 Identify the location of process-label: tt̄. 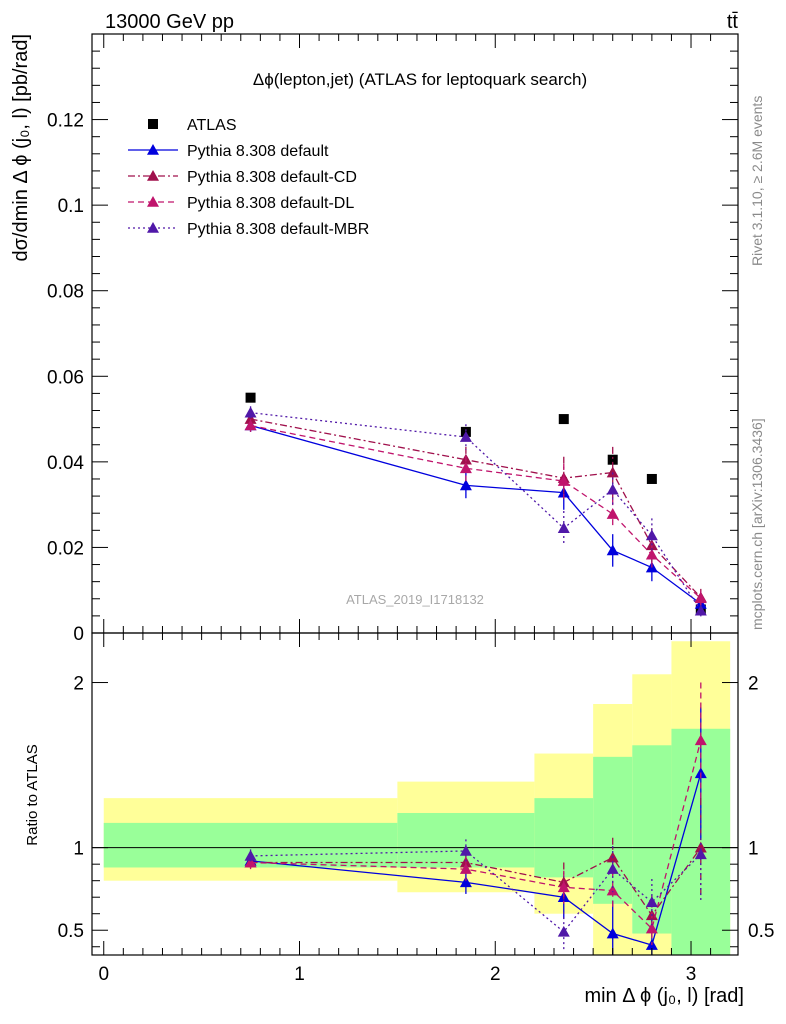
(733, 22).